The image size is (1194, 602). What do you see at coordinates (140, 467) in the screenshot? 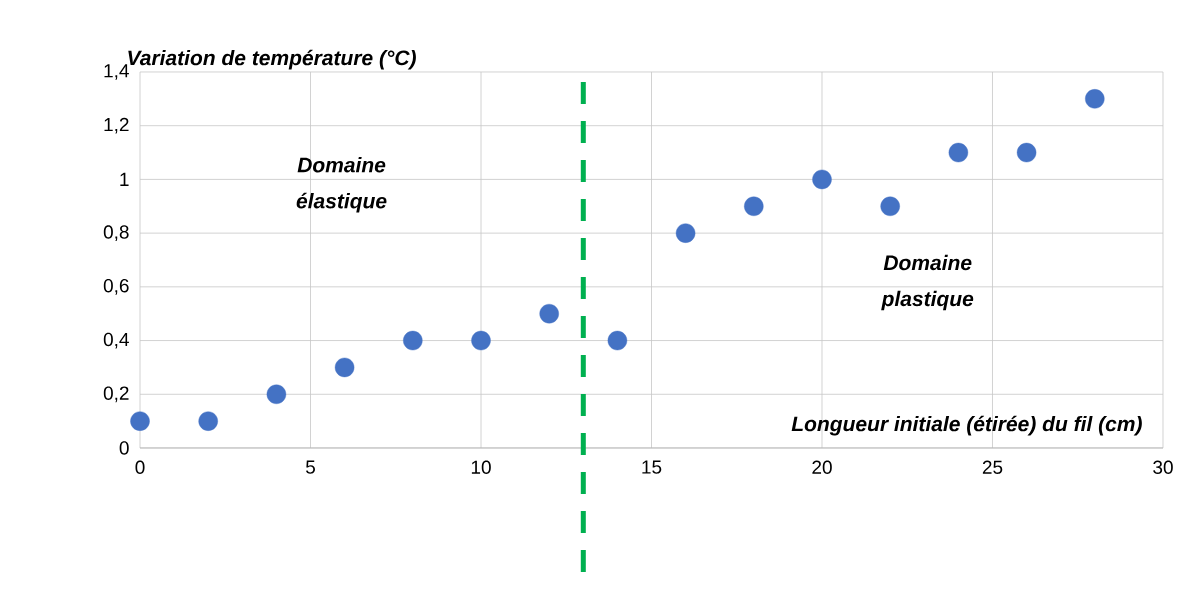
I see `x-tick-label: 0` at bounding box center [140, 467].